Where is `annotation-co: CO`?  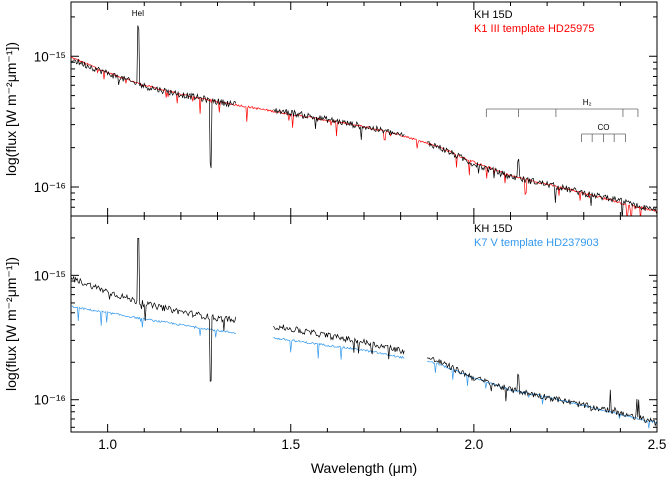
annotation-co: CO is located at coordinates (604, 127).